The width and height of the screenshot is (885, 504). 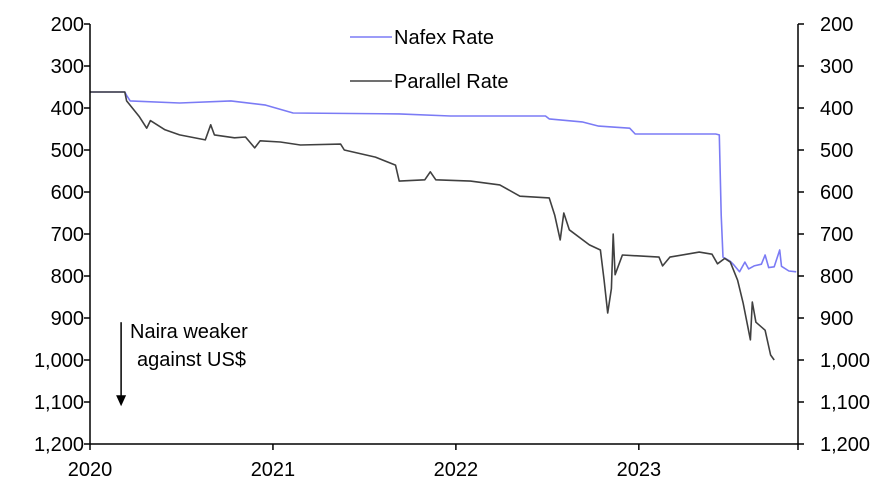 What do you see at coordinates (836, 67) in the screenshot?
I see `right-y-tick-label: 300` at bounding box center [836, 67].